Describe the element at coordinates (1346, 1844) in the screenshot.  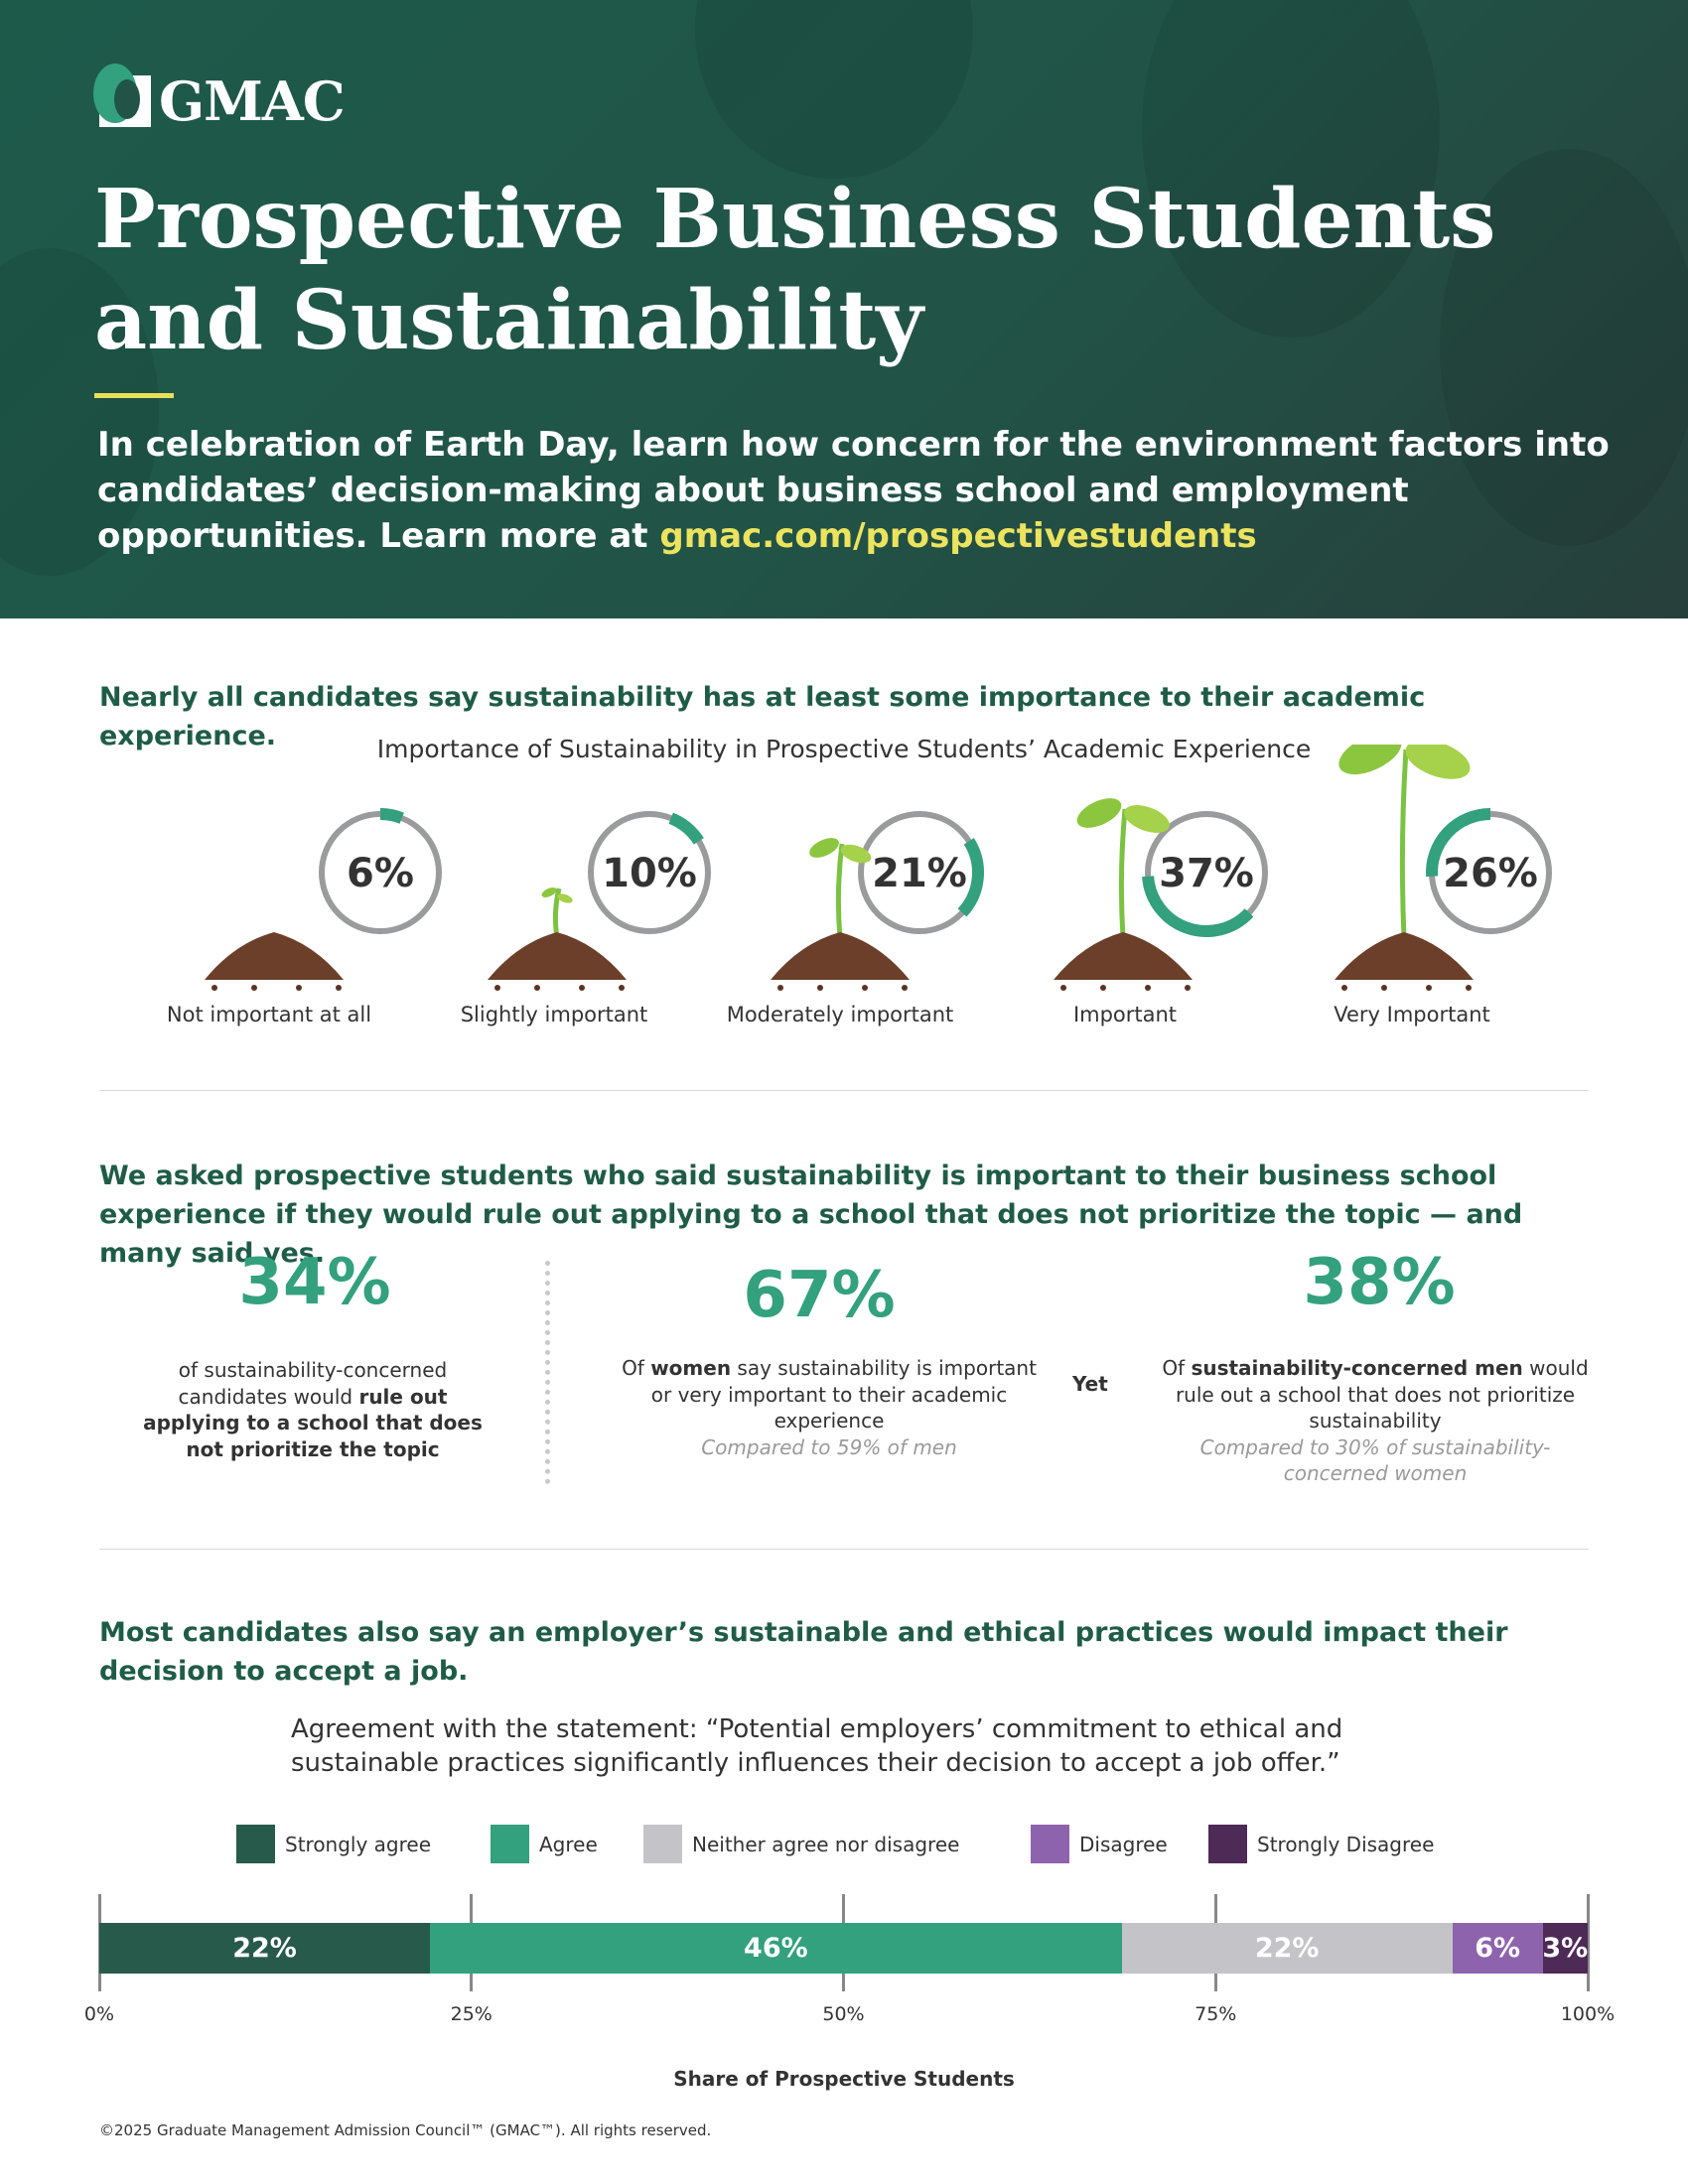
I see `legend-label: Strongly Disagree` at that location.